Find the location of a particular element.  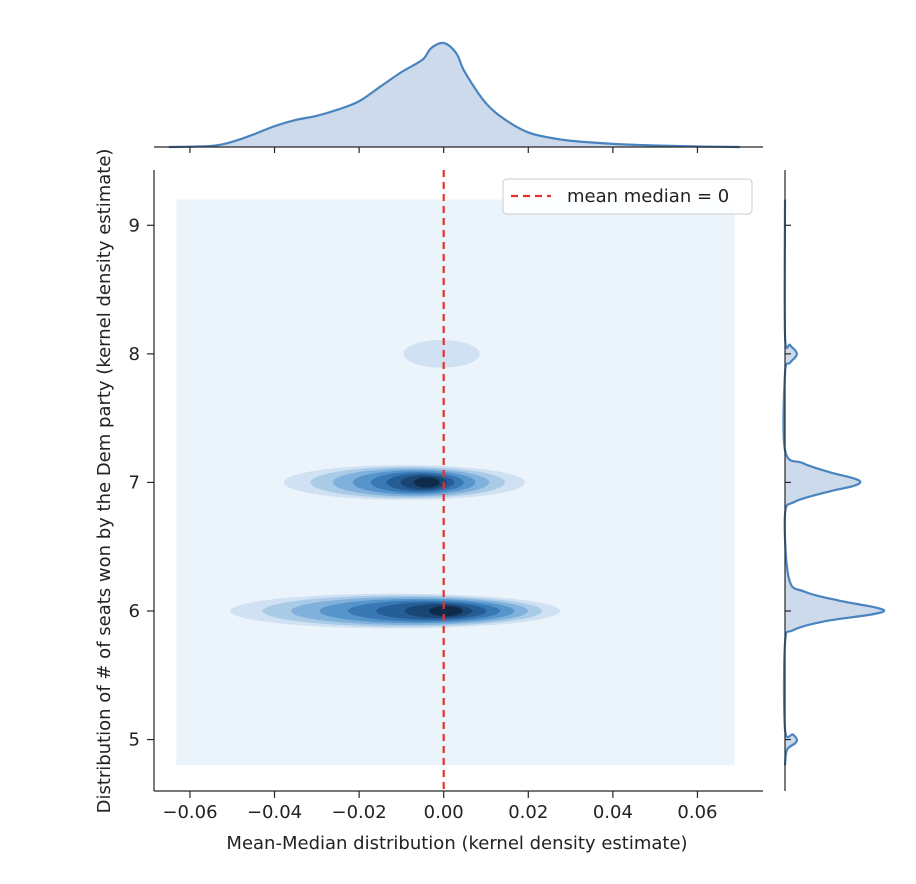

x-tick-label-0: −0.06 is located at coordinates (189, 812).